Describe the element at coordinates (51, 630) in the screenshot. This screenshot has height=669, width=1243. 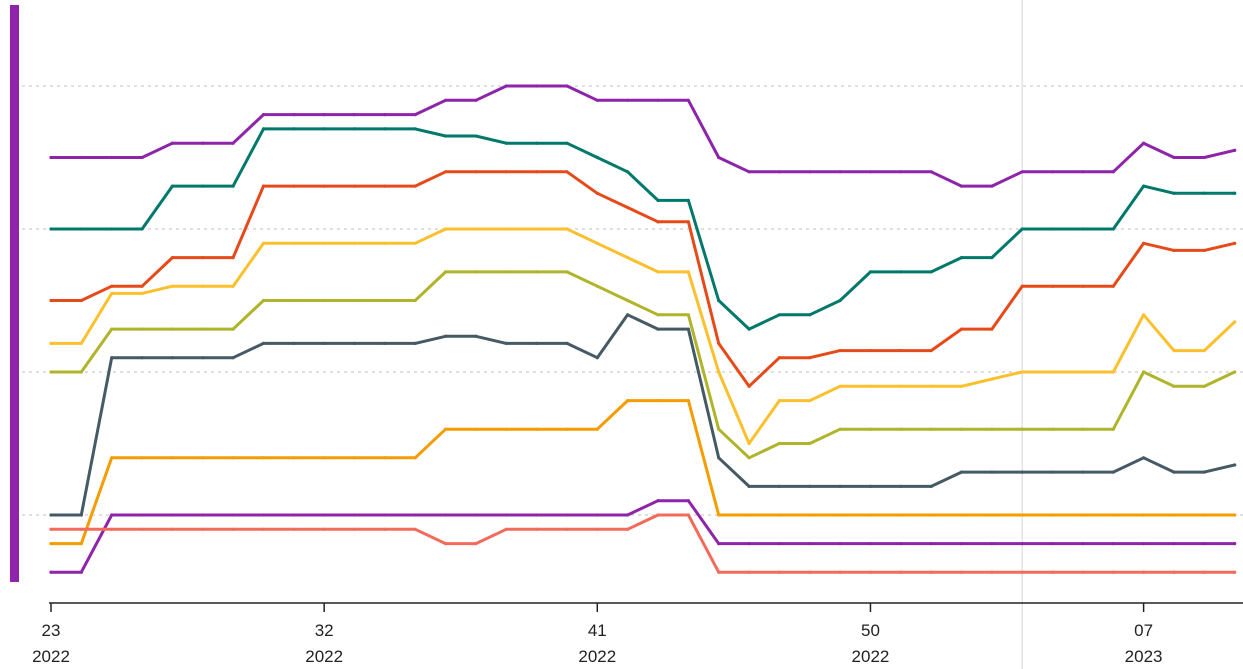
I see `x-tick-label-week: 23` at that location.